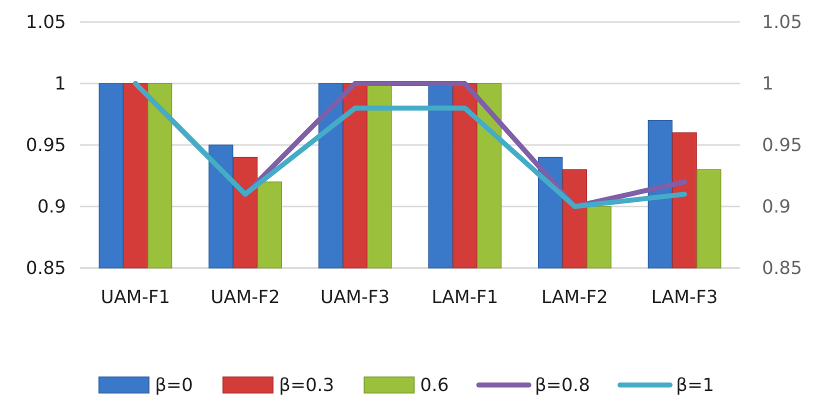 Image resolution: width=813 pixels, height=407 pixels. What do you see at coordinates (46, 22) in the screenshot?
I see `y-tick-label: 1.05` at bounding box center [46, 22].